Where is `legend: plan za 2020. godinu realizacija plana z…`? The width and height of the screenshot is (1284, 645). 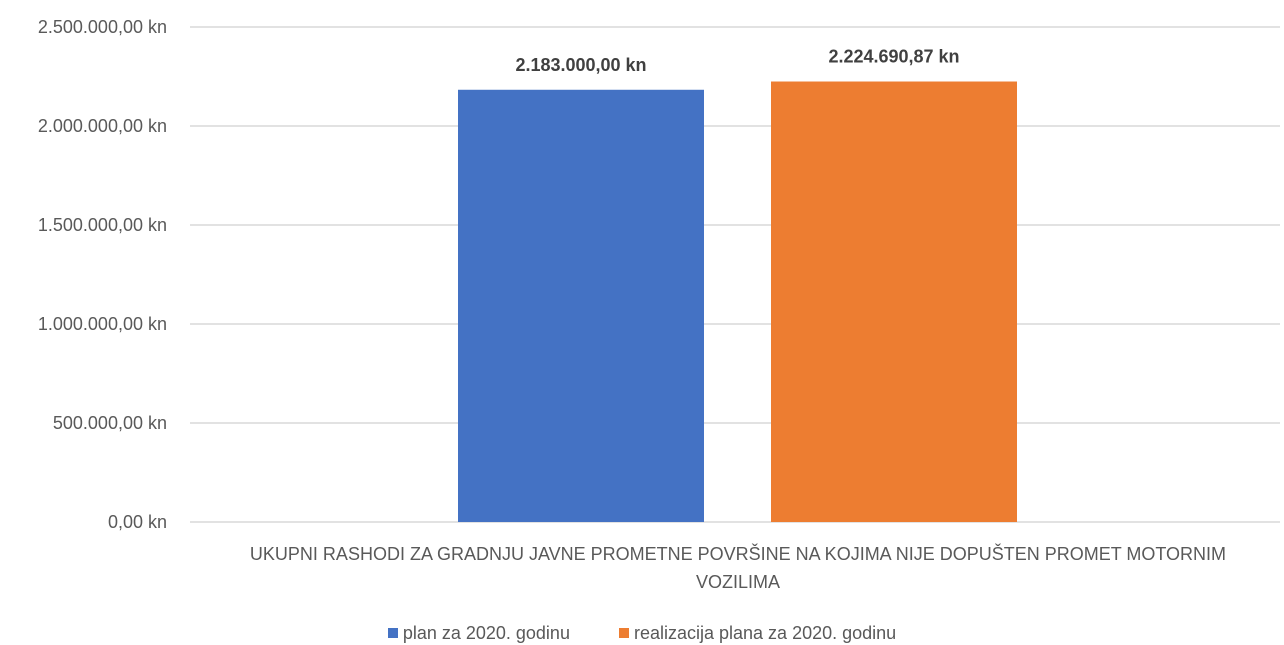
legend: plan za 2020. godinu realizacija plana z… is located at coordinates (642, 633).